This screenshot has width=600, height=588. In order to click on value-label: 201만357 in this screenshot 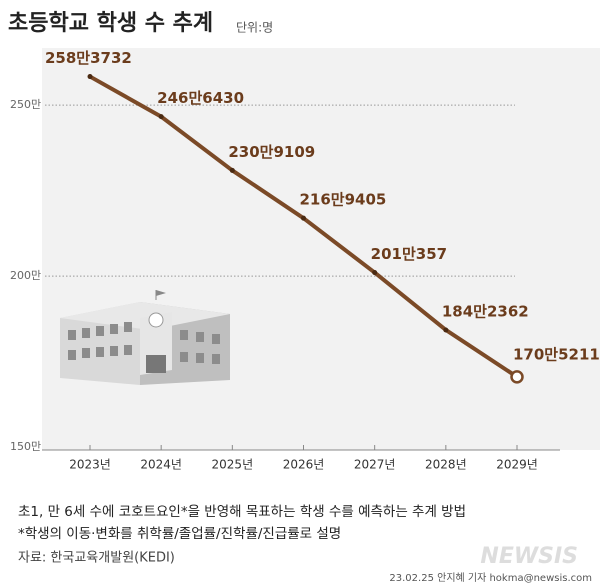, I will do `click(409, 254)`.